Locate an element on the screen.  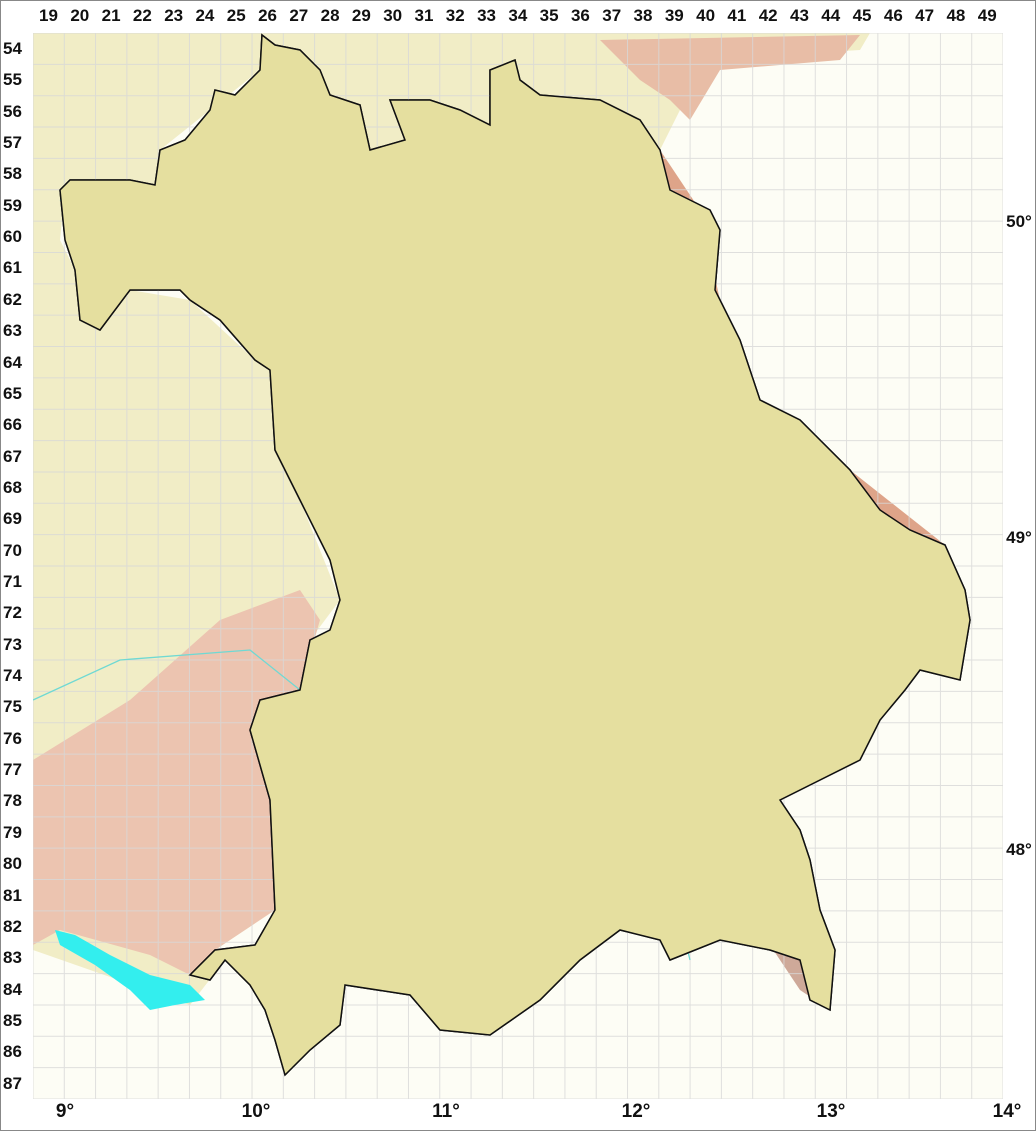
grid-column-label: 34 is located at coordinates (518, 15).